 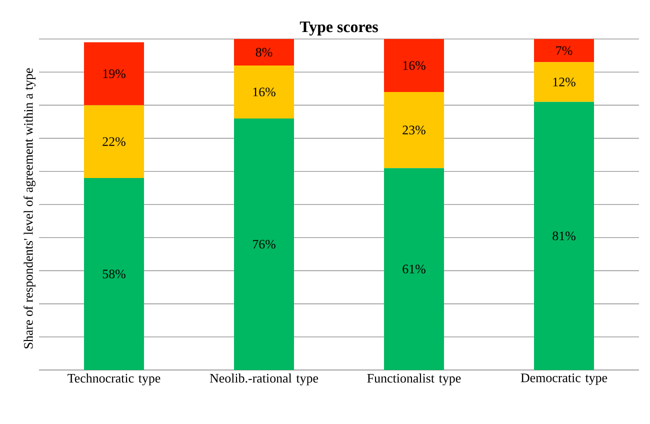 I want to click on x-tick-label: Functionalist type, so click(x=414, y=380).